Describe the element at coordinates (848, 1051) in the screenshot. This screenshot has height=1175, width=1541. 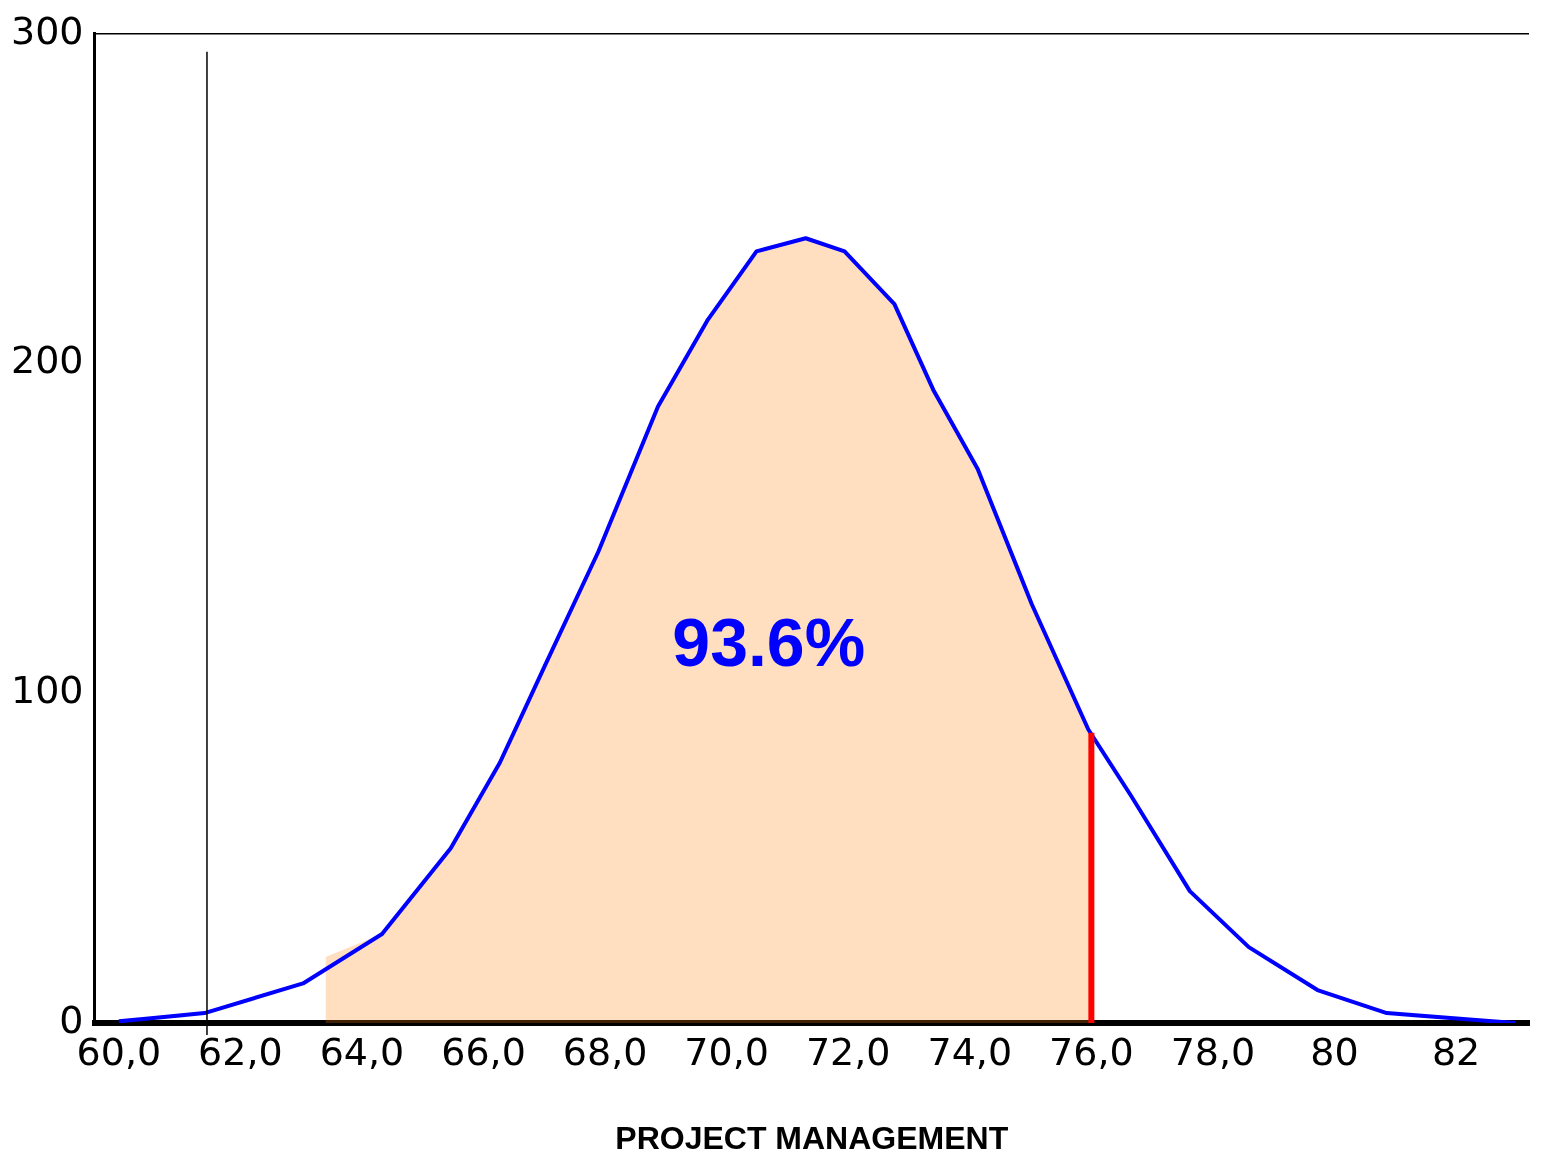
I see `x-tick-label: 72,0` at that location.